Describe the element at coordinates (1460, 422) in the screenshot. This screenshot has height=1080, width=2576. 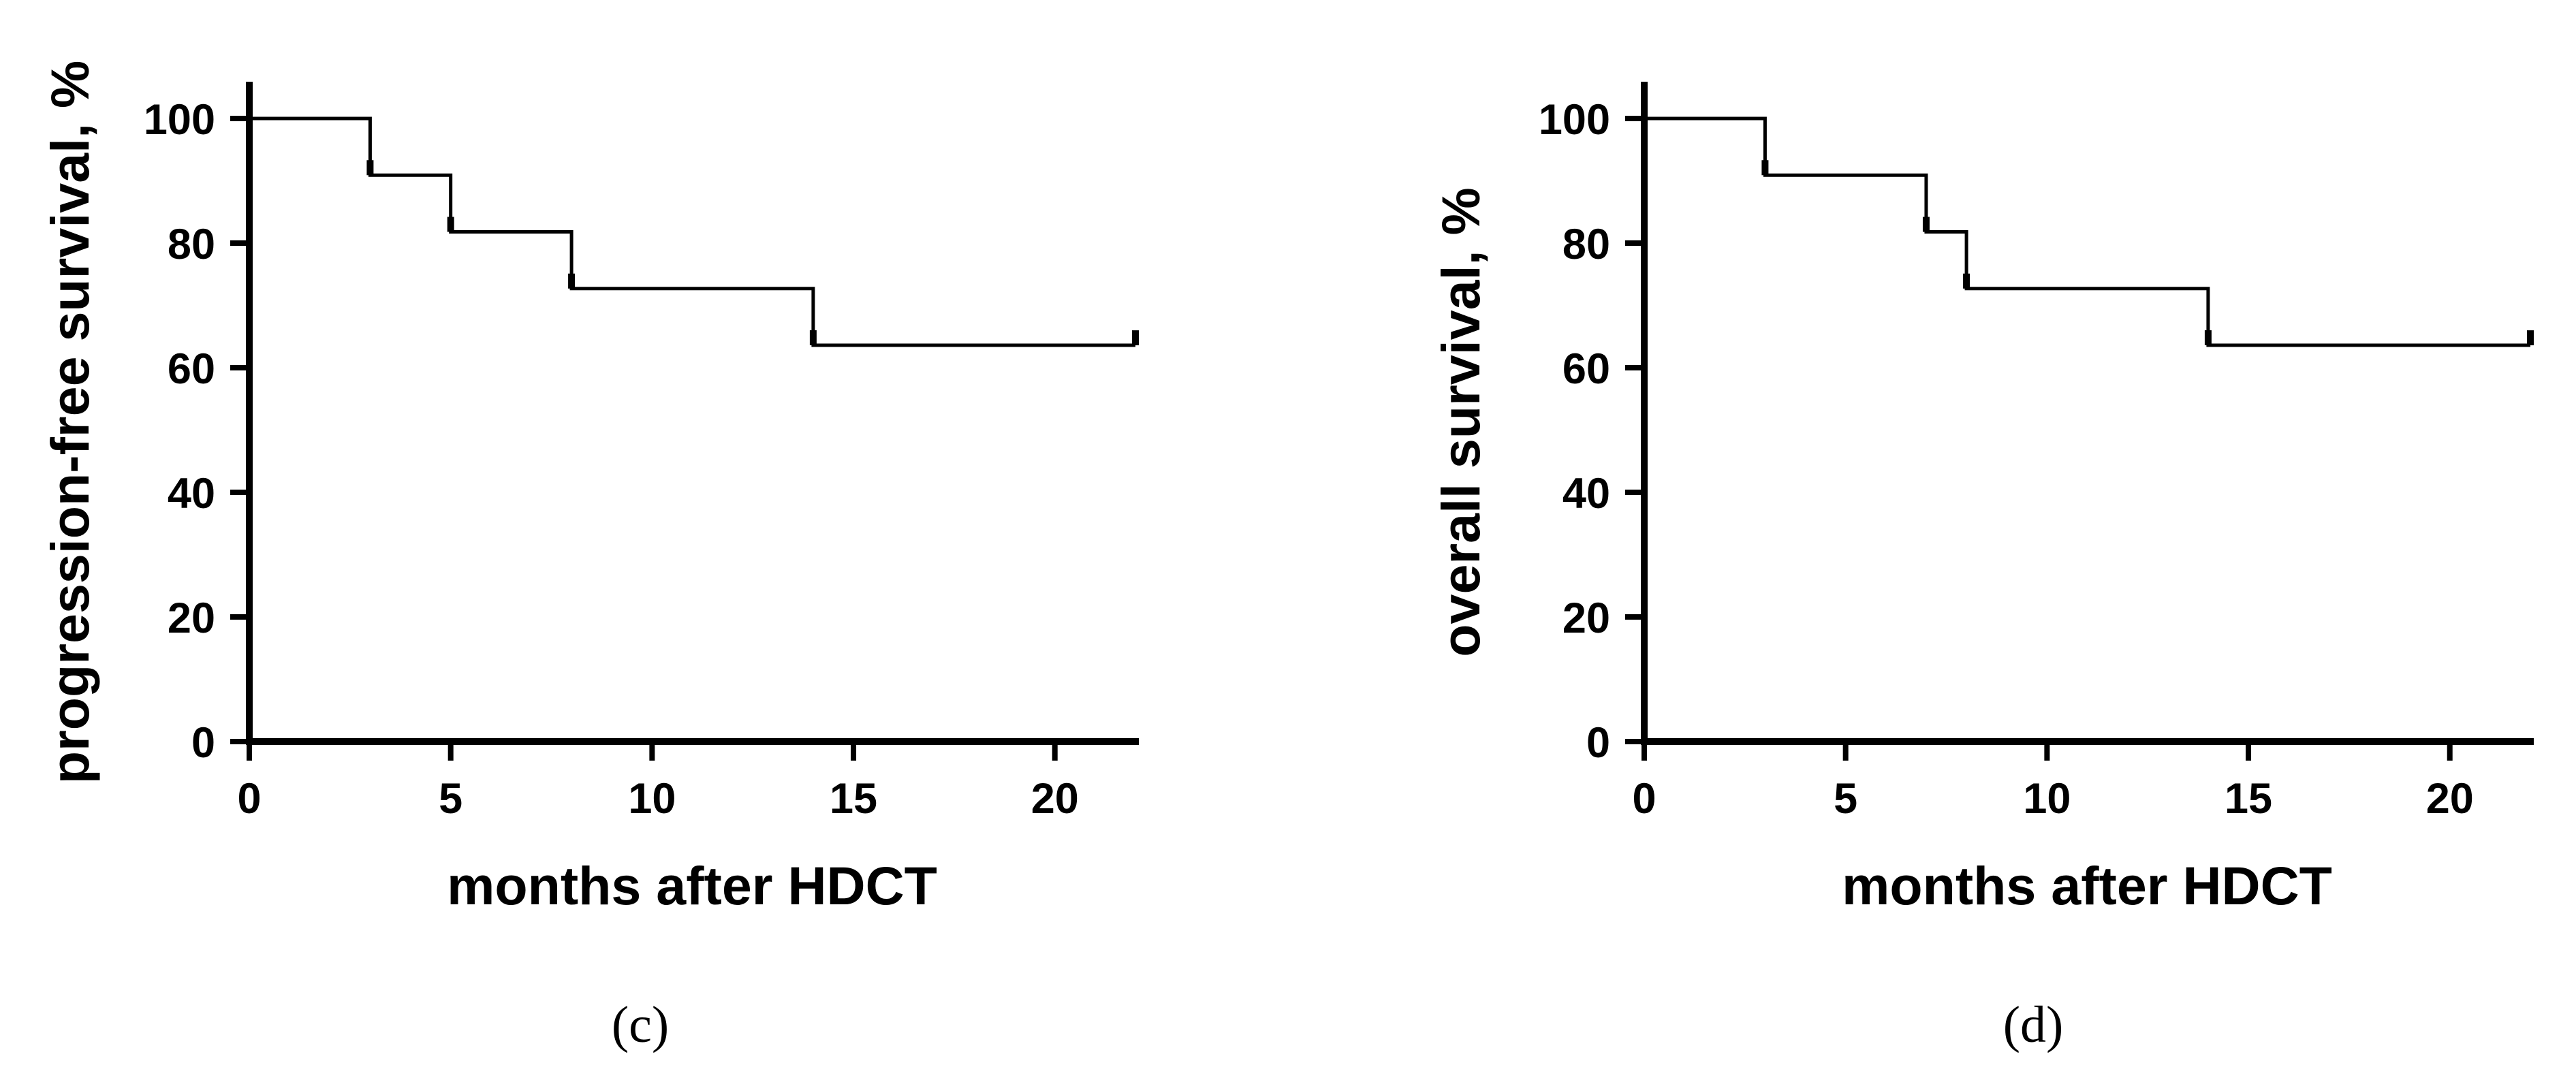
I see `y-axis-title: overall survival, %` at that location.